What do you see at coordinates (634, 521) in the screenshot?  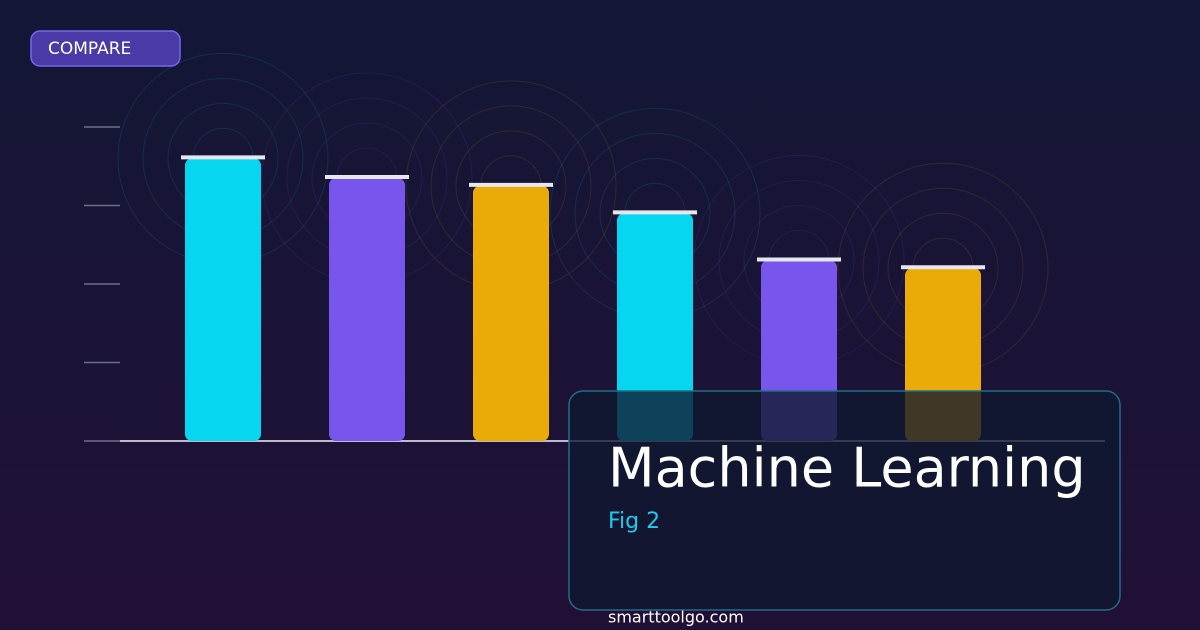 I see `panel-subtitle: Fig 2` at bounding box center [634, 521].